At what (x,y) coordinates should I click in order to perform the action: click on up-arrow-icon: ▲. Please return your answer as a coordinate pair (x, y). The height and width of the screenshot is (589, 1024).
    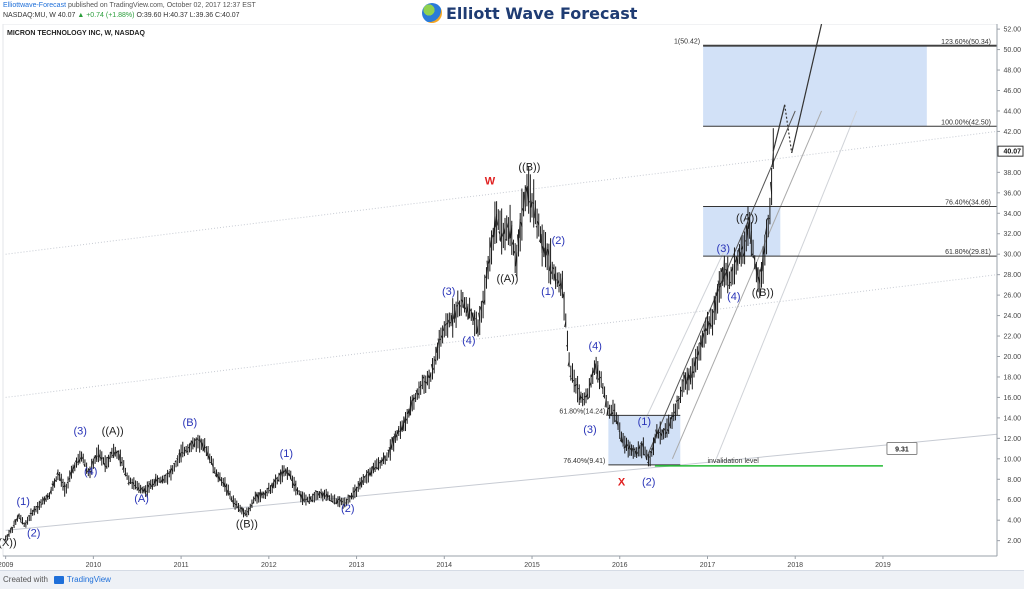
    Looking at the image, I should click on (80, 15).